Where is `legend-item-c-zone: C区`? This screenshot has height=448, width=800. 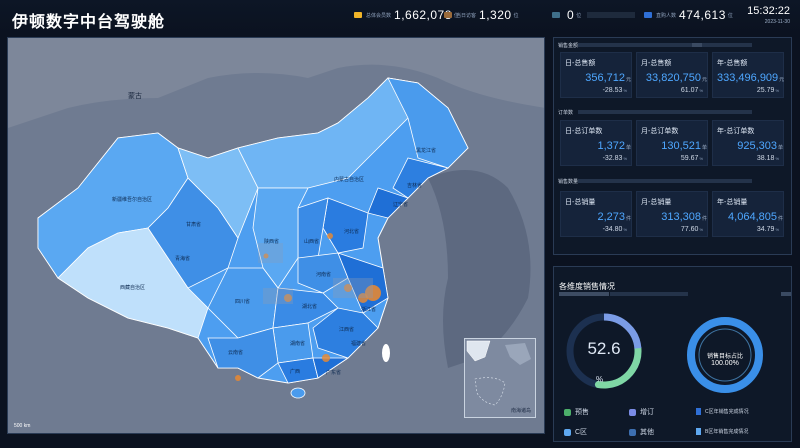
legend-item-c-zone: C区 is located at coordinates (575, 432).